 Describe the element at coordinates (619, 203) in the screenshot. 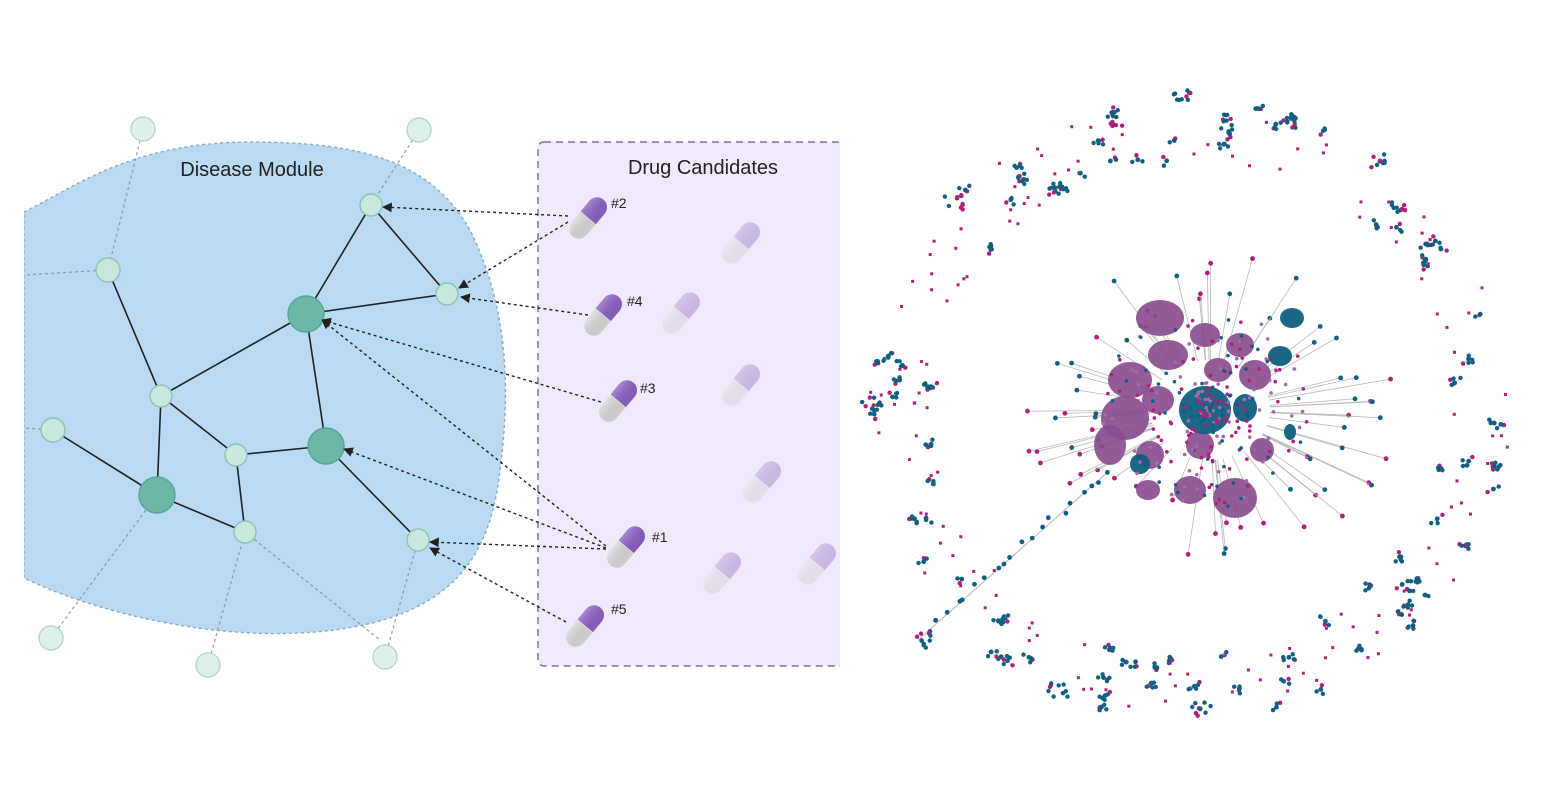

I see `rank-label-2: #2` at that location.